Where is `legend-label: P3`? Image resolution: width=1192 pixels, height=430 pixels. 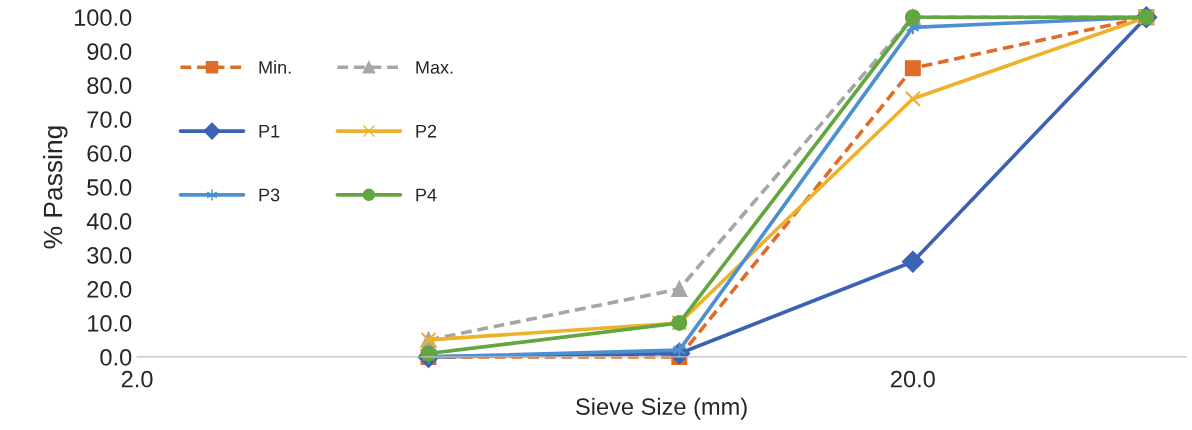 legend-label: P3 is located at coordinates (269, 195).